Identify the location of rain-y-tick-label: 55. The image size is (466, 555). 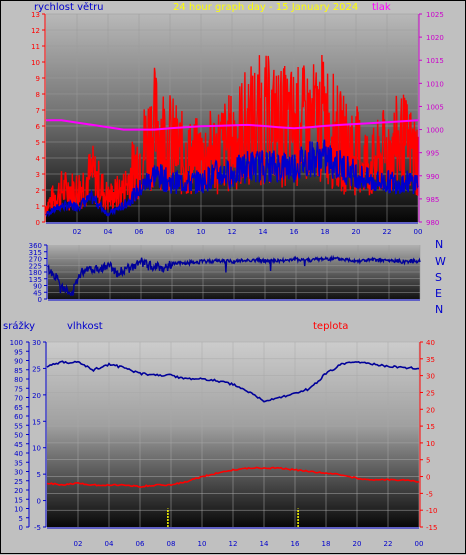
(18, 426).